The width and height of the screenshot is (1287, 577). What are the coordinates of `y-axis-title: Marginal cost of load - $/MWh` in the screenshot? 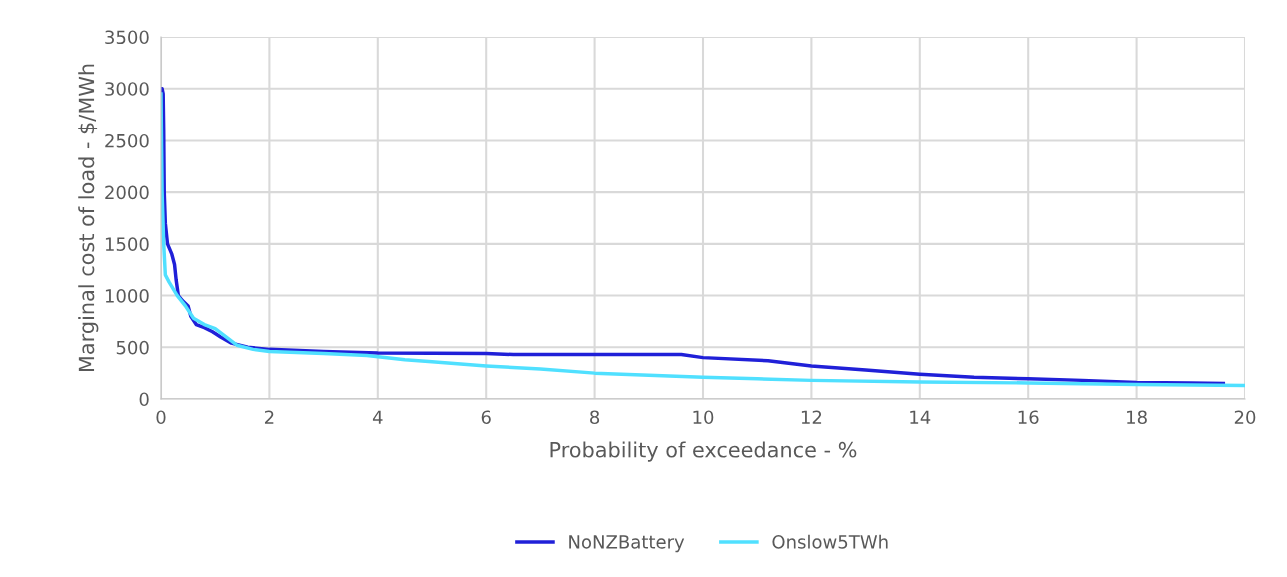 It's located at (88, 218).